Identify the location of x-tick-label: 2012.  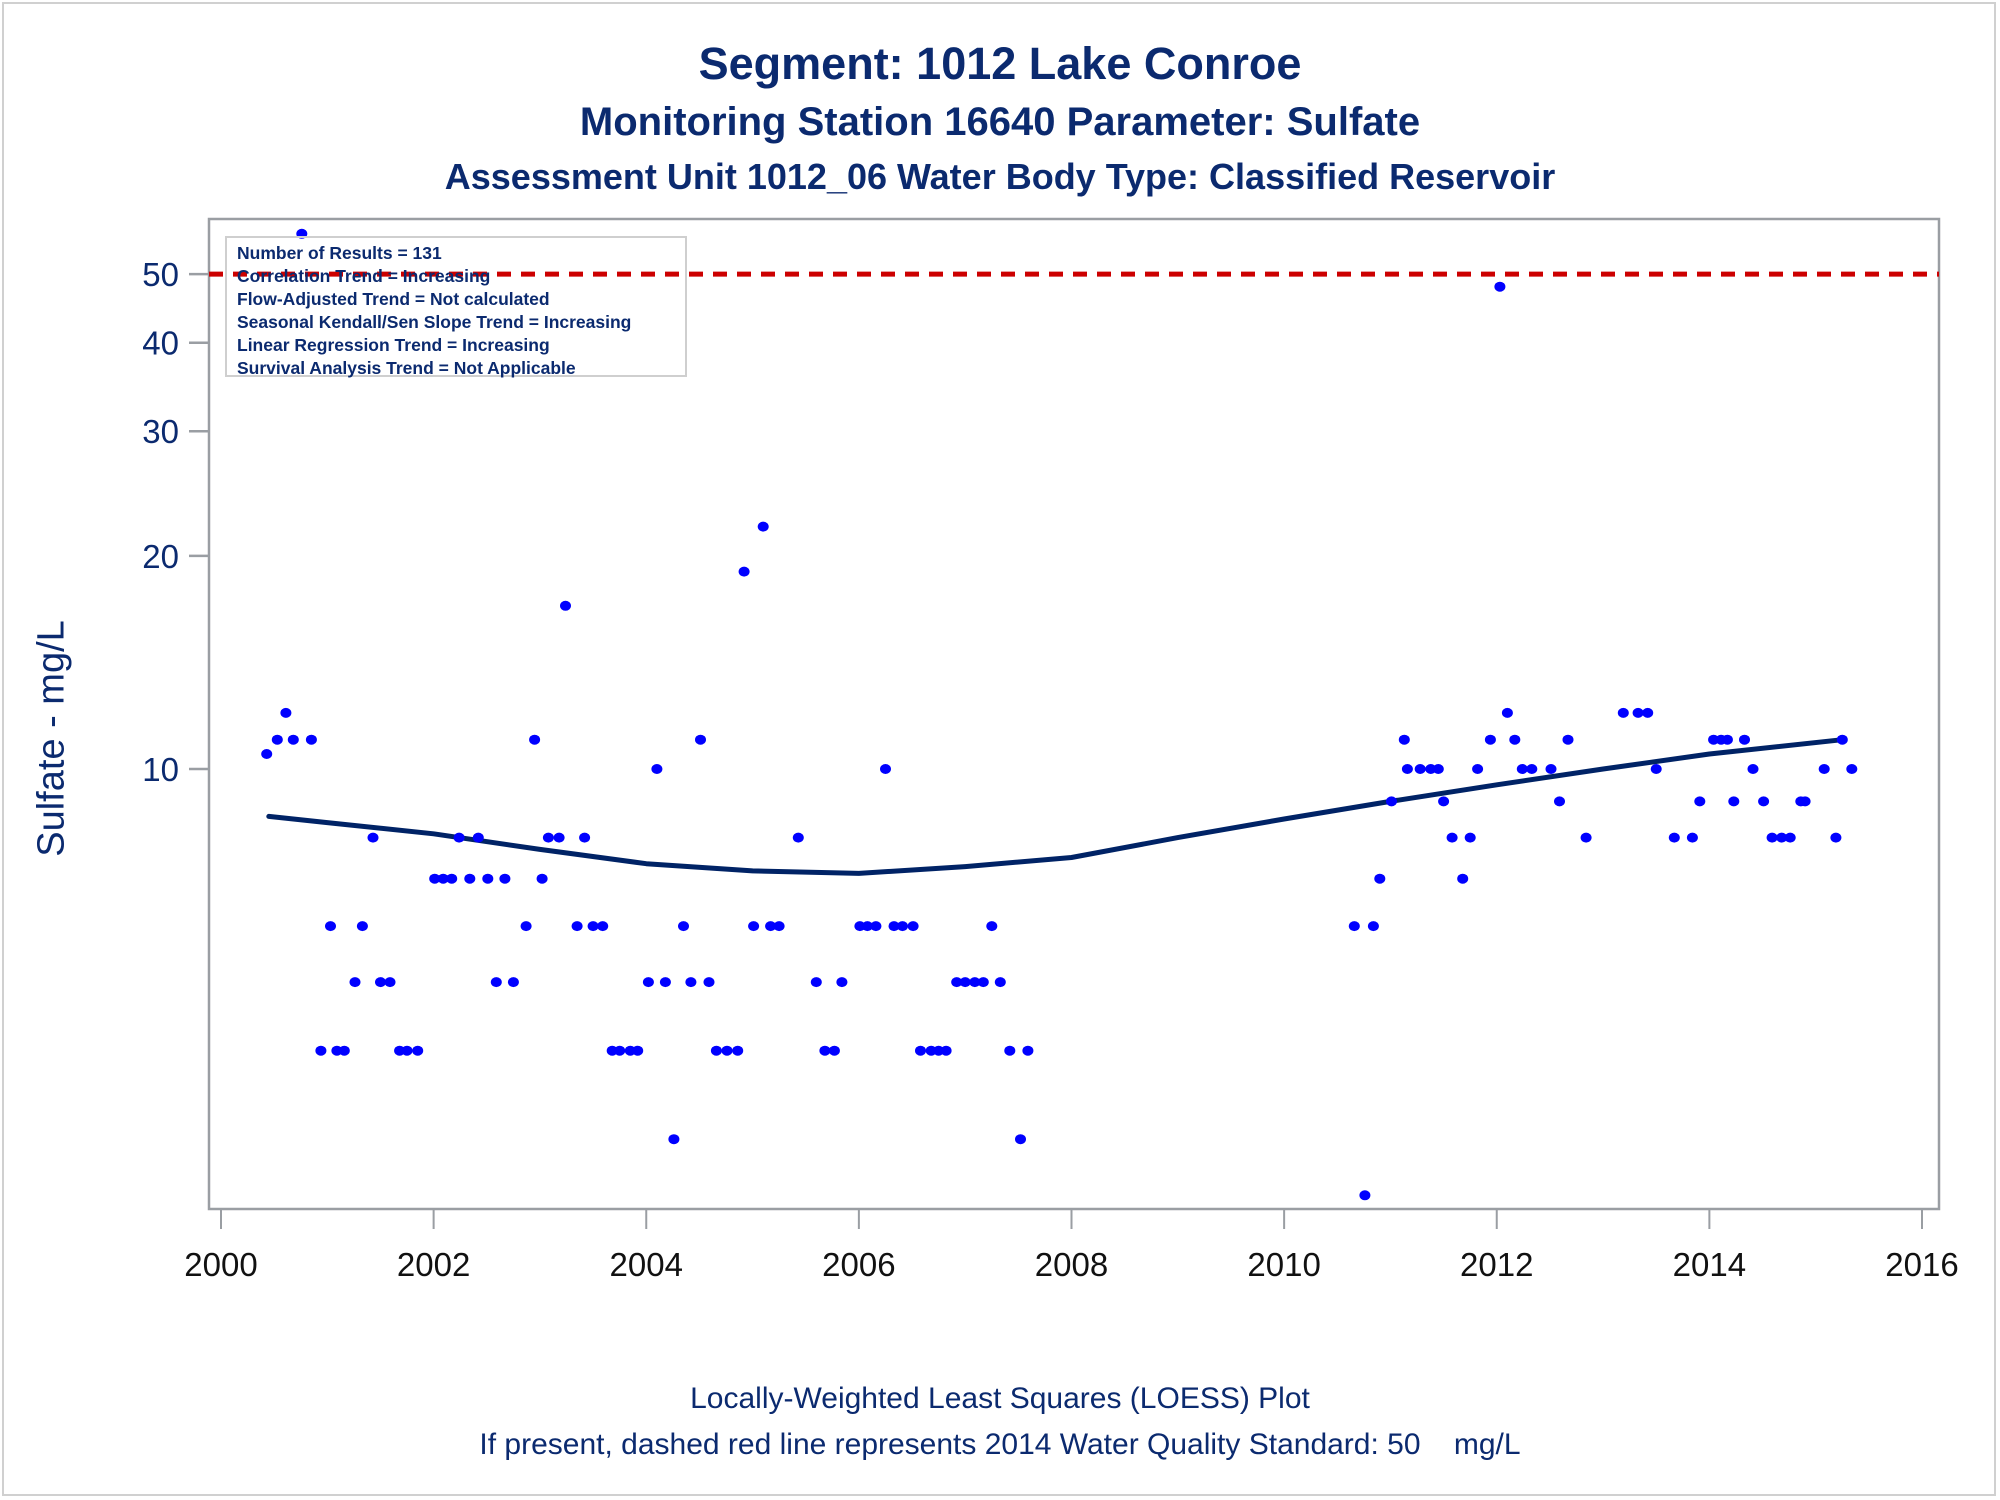
(1496, 1264).